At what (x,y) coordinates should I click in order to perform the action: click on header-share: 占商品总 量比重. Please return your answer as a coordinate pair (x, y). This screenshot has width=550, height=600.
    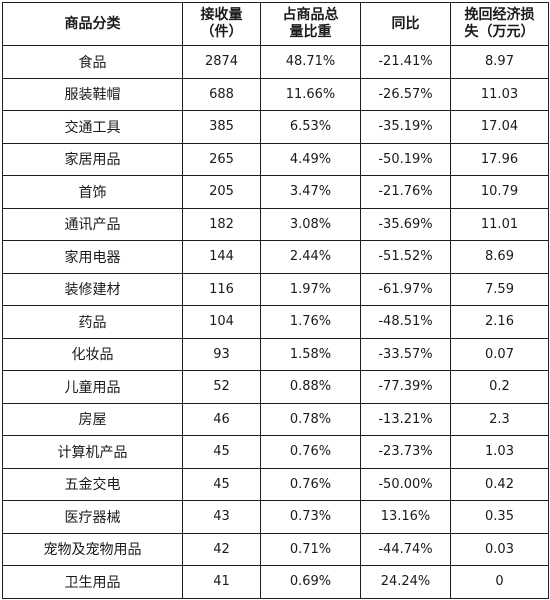
    Looking at the image, I should click on (310, 24).